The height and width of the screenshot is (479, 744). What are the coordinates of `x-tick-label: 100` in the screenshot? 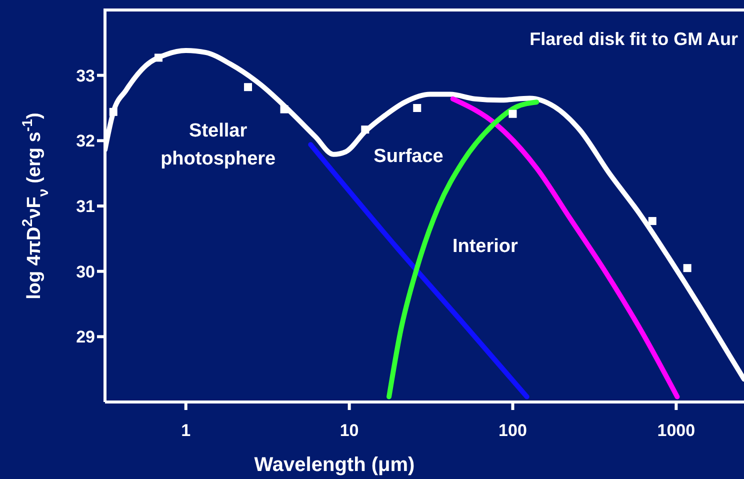 It's located at (512, 430).